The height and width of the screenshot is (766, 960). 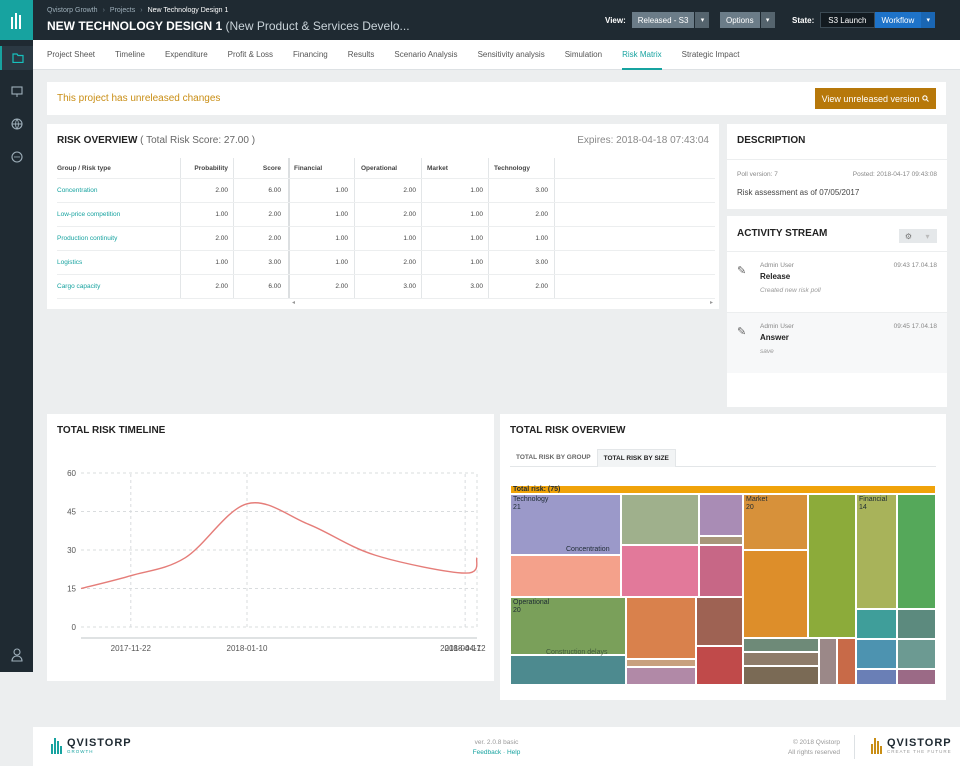 I want to click on treemap-tabs: TOTAL RISK BY GROUP TOTAL RISK BY SIZE, so click(x=723, y=458).